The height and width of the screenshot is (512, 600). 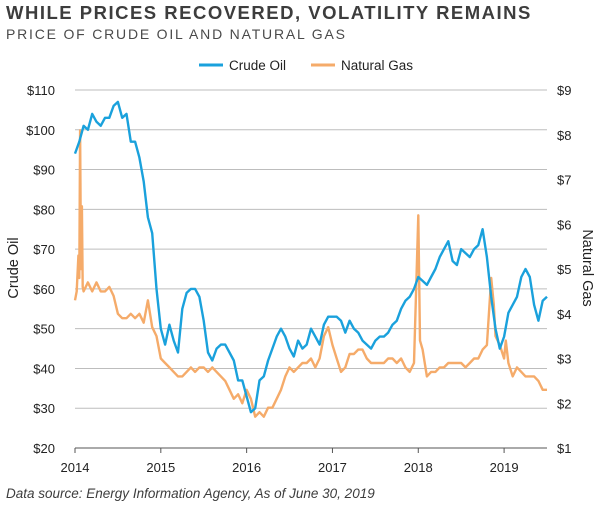 What do you see at coordinates (290, 461) in the screenshot?
I see `x-axis: 2014 2015 2016 2017 2018 2019` at bounding box center [290, 461].